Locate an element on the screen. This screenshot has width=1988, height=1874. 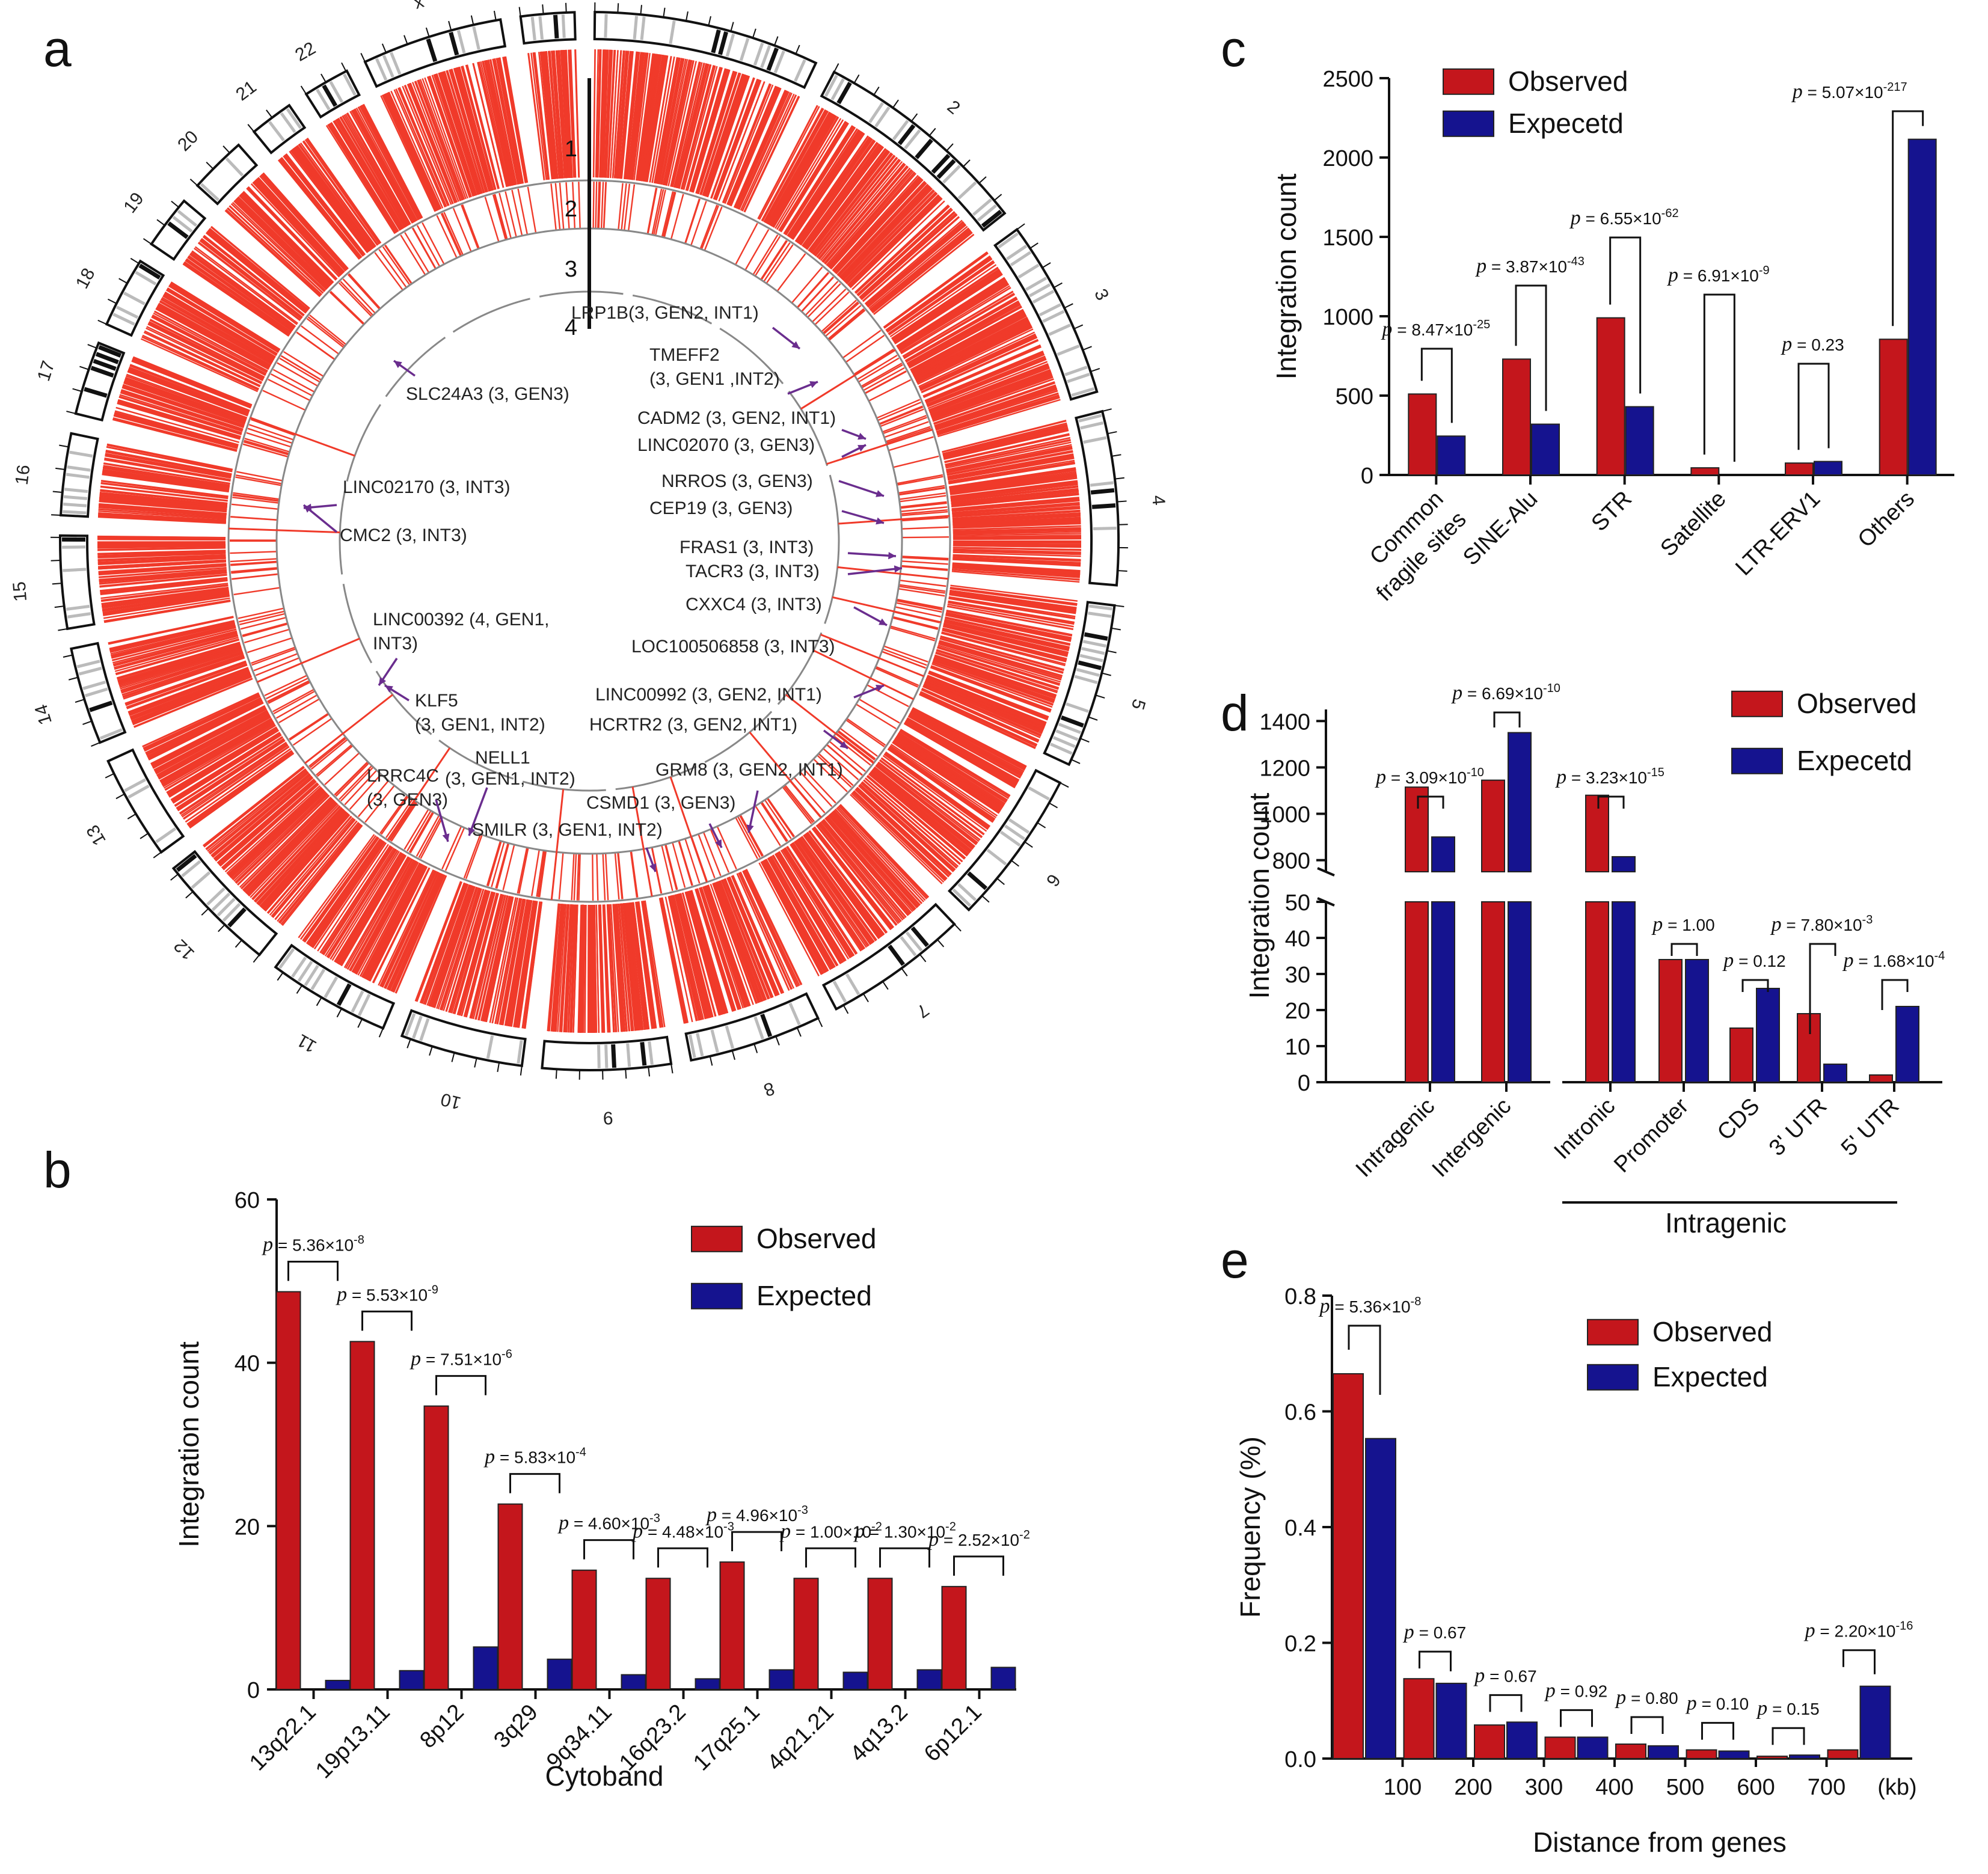
gene-label: (3, GEN1, INT2) is located at coordinates (510, 779).